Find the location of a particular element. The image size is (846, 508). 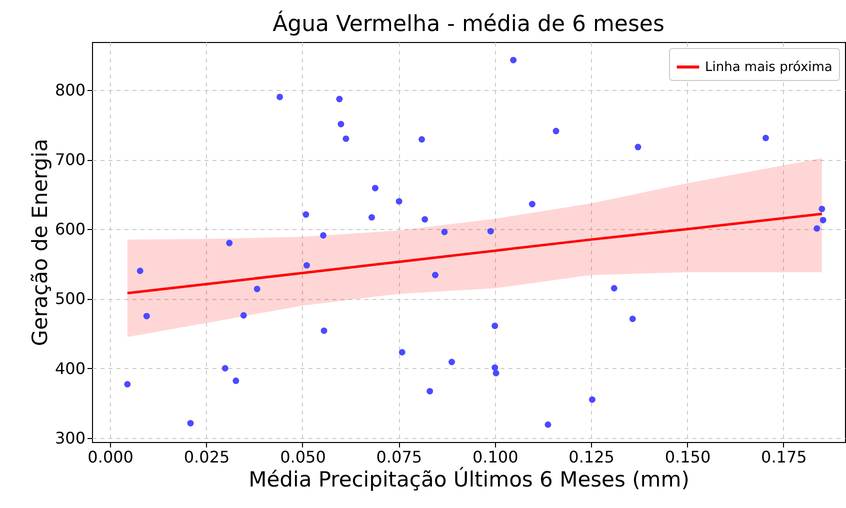

line-series is located at coordinates (475, 253).